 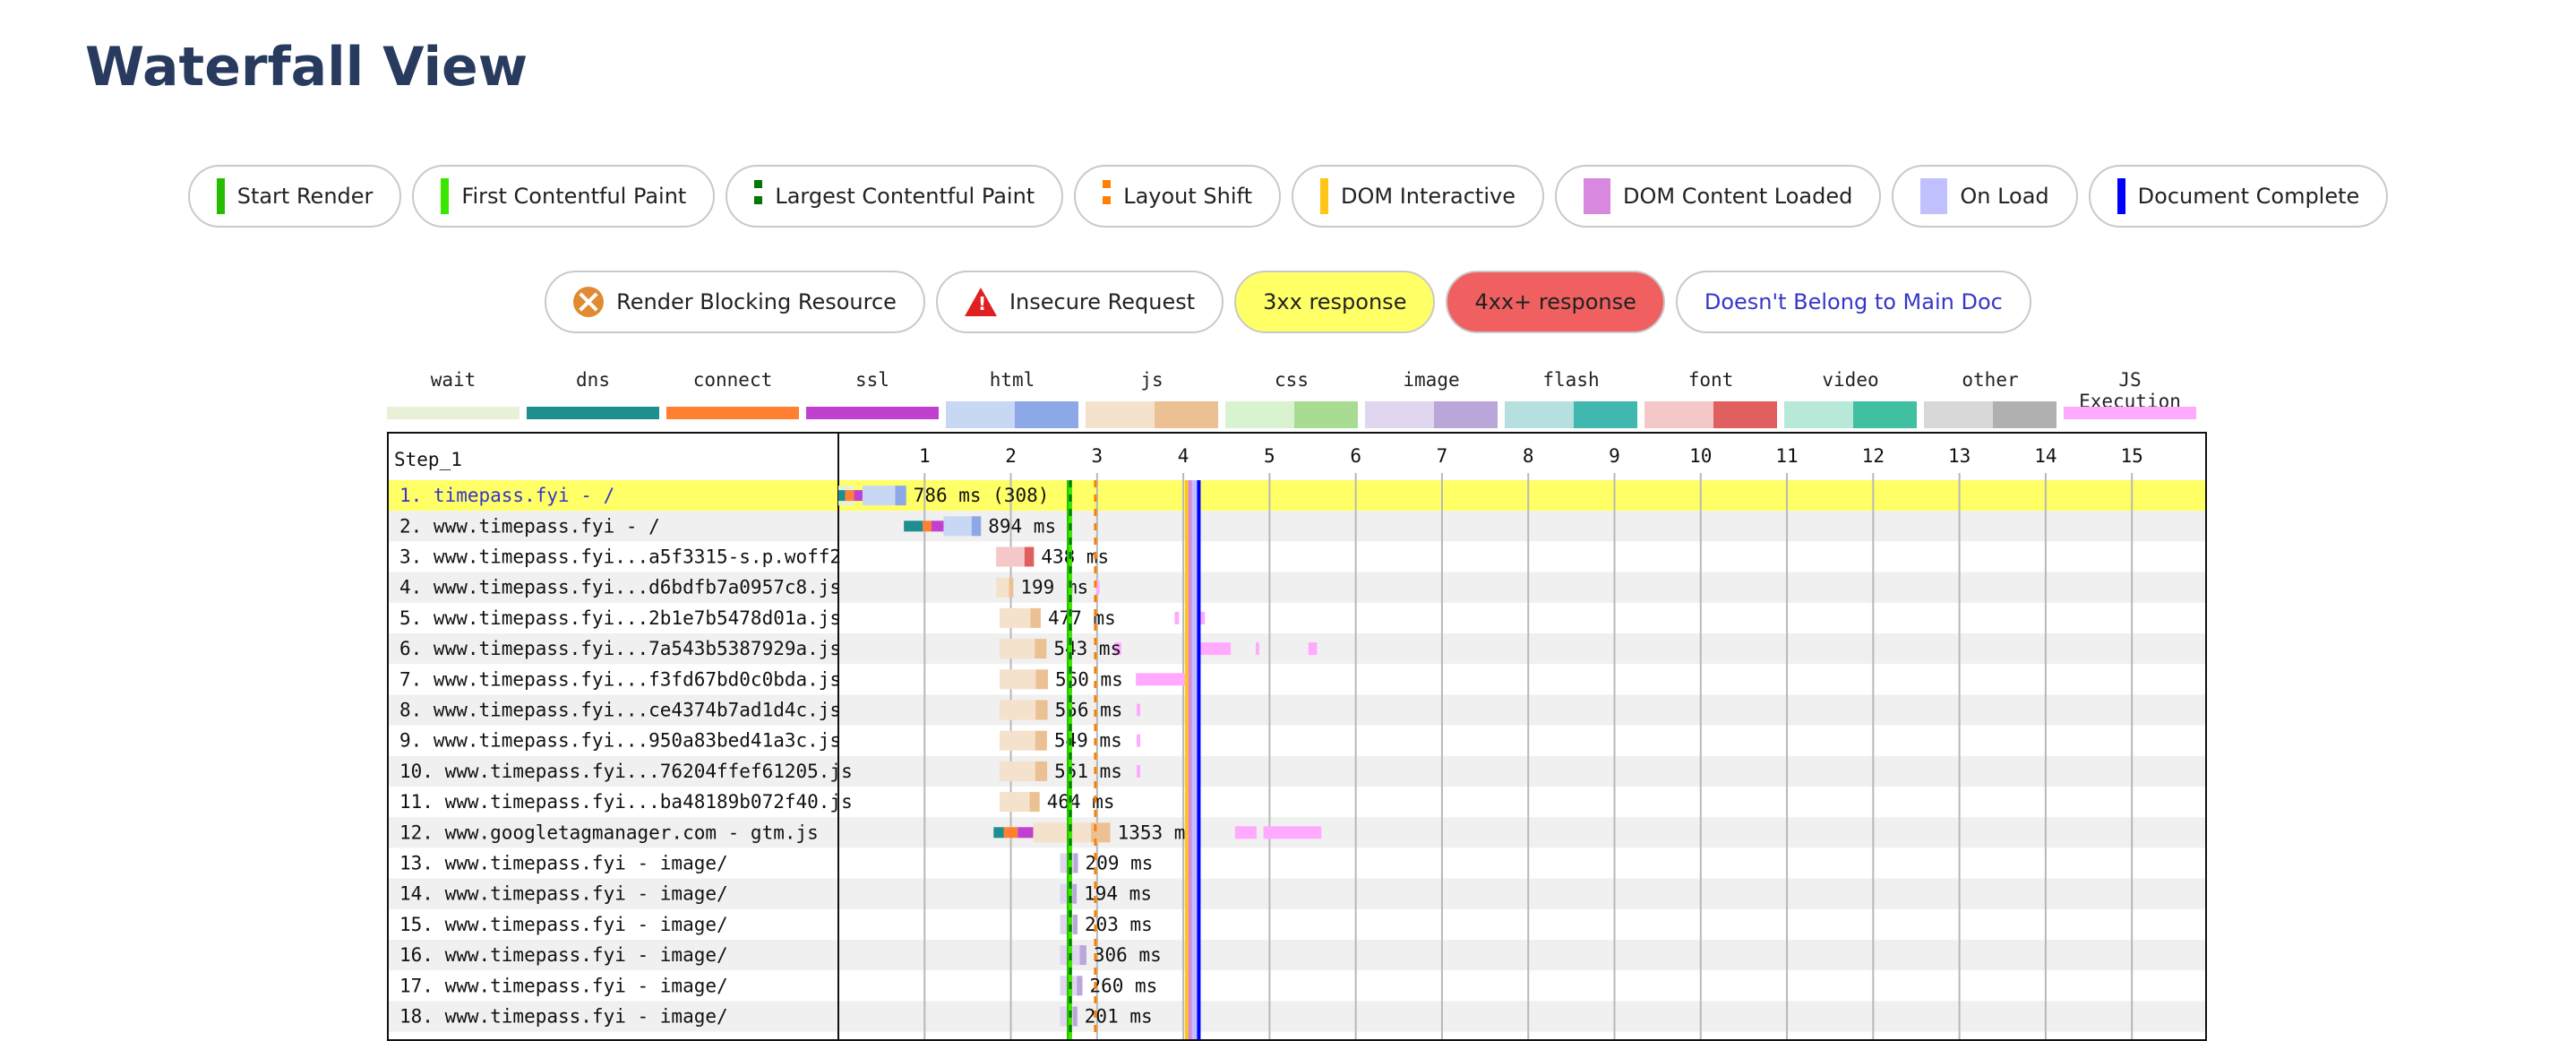 What do you see at coordinates (620, 557) in the screenshot?
I see `request-label: 3. www.timepass.fyi...a5f3315-s.p.woff2` at bounding box center [620, 557].